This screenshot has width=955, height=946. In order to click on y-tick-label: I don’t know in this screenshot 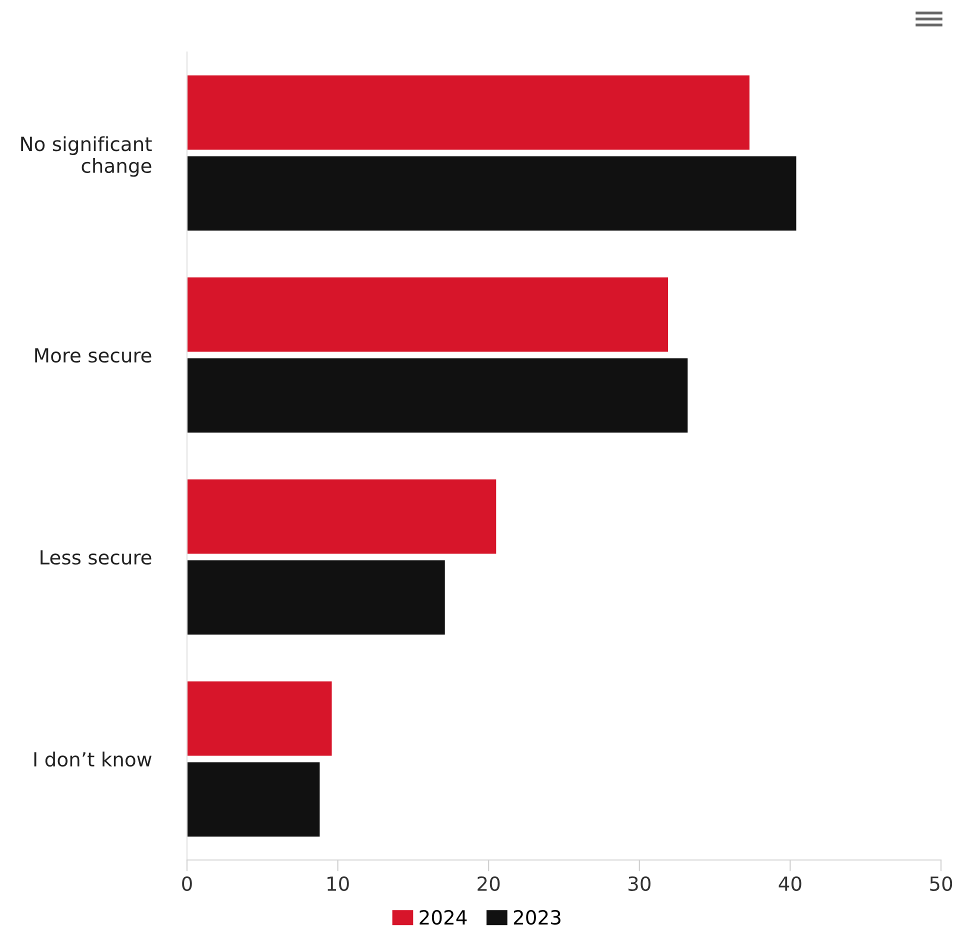, I will do `click(93, 759)`.